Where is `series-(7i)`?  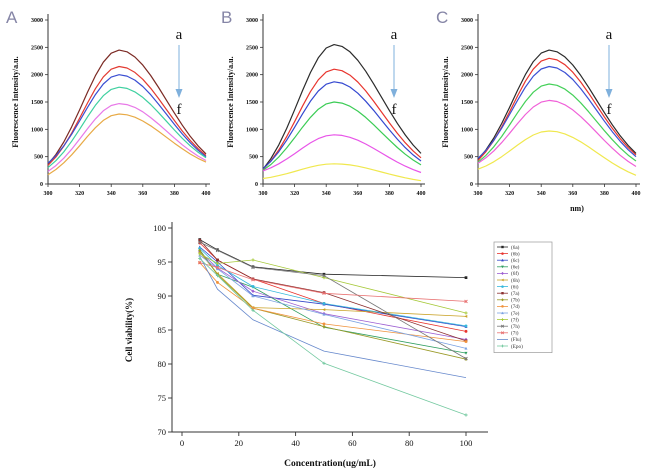 series-(7i) is located at coordinates (332, 282).